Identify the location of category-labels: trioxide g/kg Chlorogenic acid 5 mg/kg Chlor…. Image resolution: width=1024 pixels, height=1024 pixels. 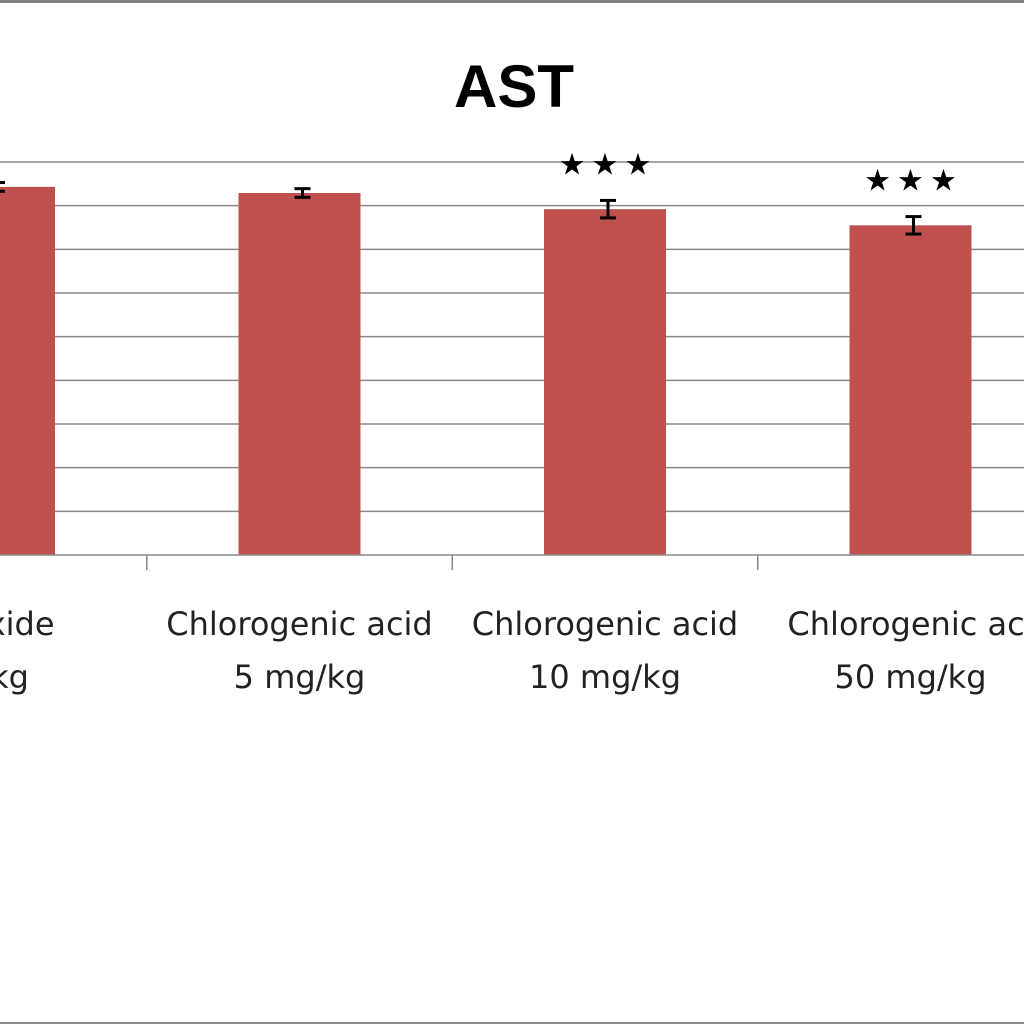
(512, 650).